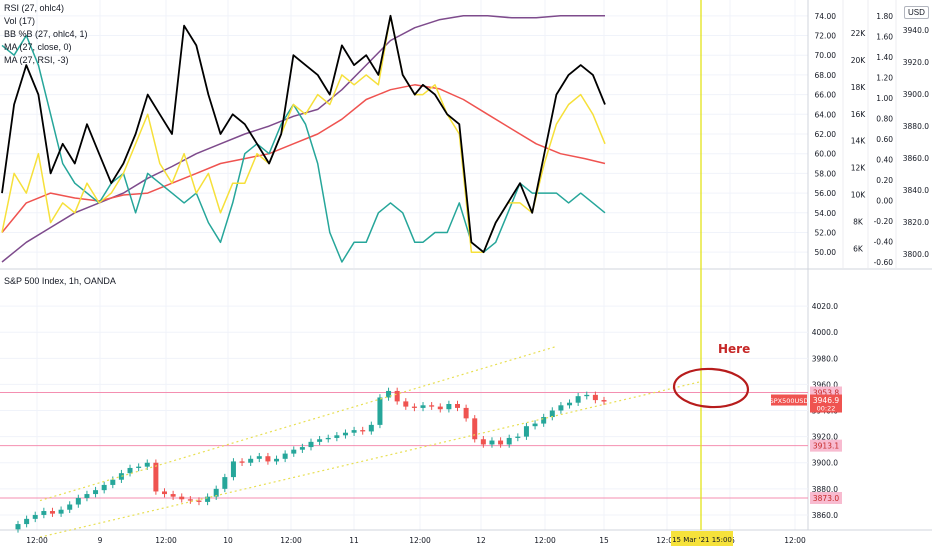  Describe the element at coordinates (859, 168) in the screenshot. I see `volume-axis-label: 12K` at that location.